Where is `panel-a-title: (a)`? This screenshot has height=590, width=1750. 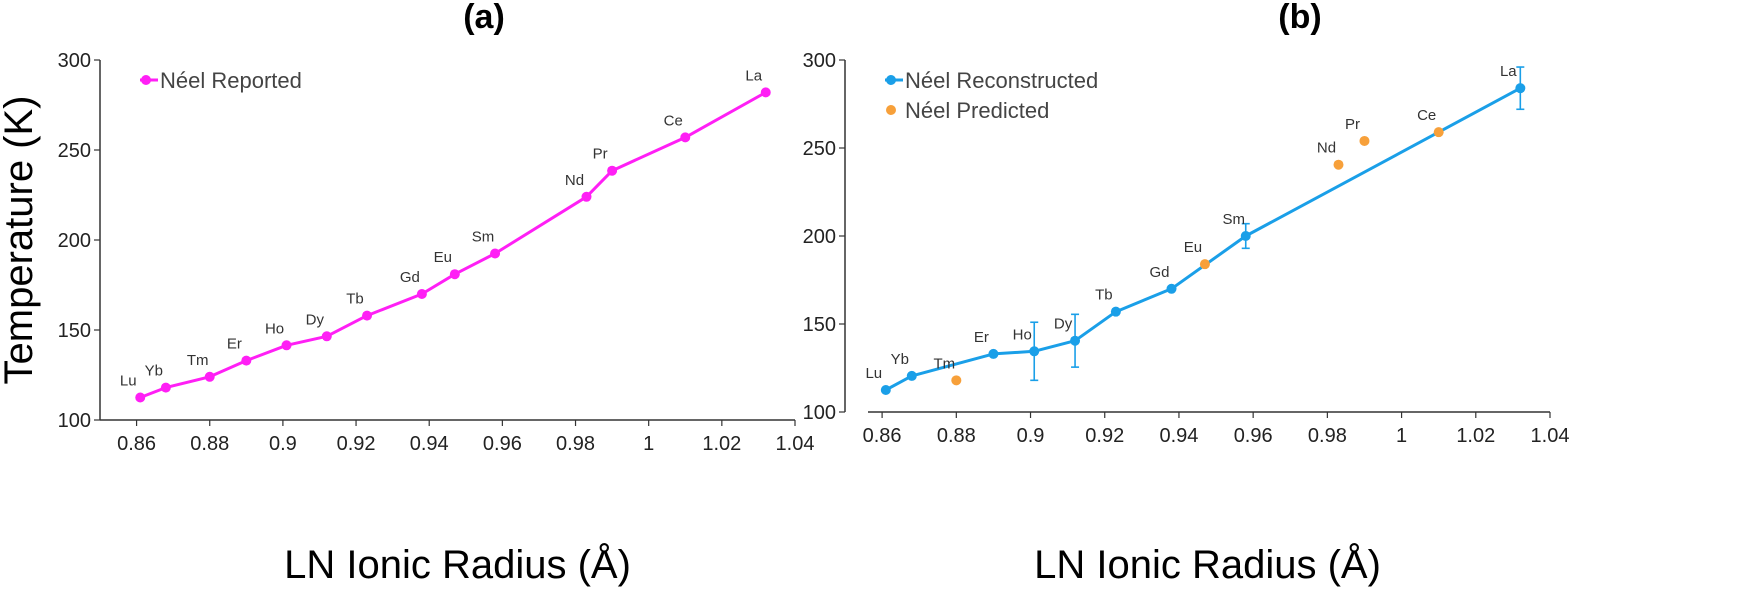
panel-a-title: (a) is located at coordinates (484, 18).